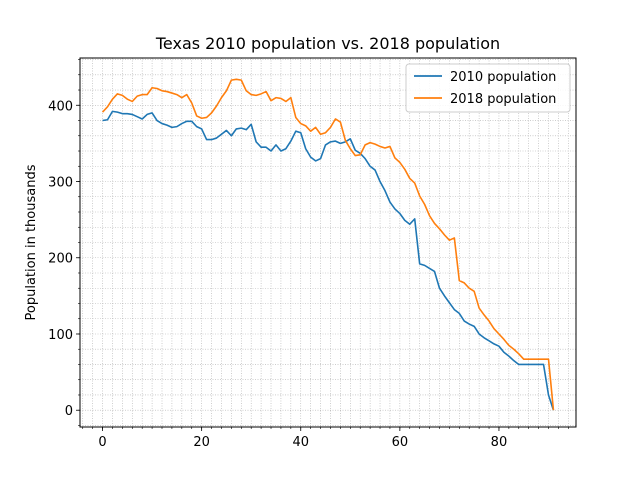  I want to click on y-tick-label: 0, so click(69, 411).